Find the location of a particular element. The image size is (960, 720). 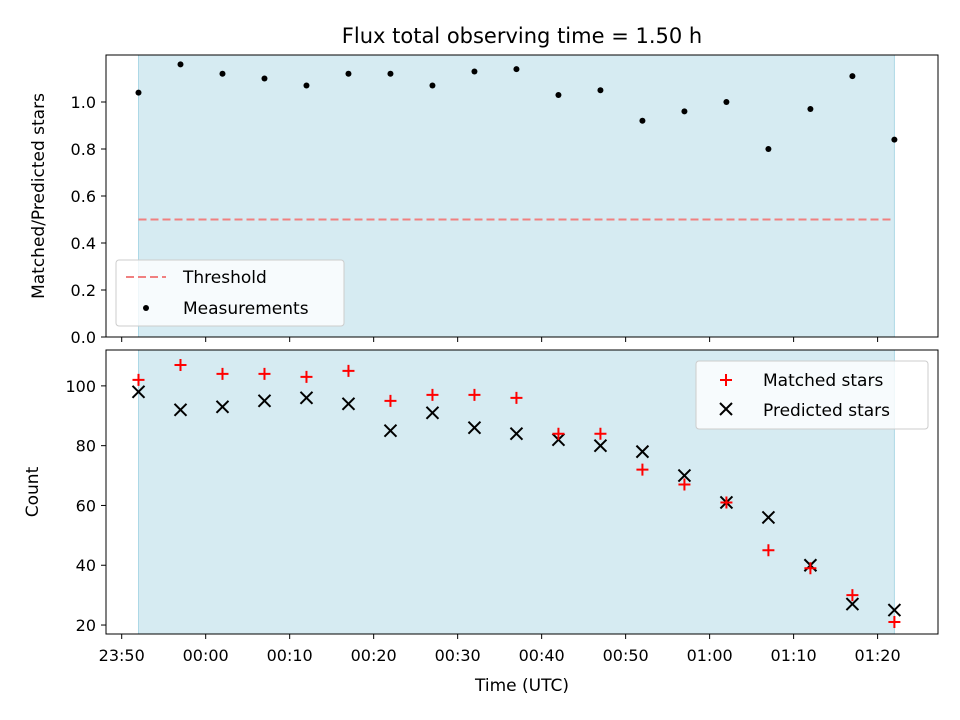

measurements-series is located at coordinates (516, 106).